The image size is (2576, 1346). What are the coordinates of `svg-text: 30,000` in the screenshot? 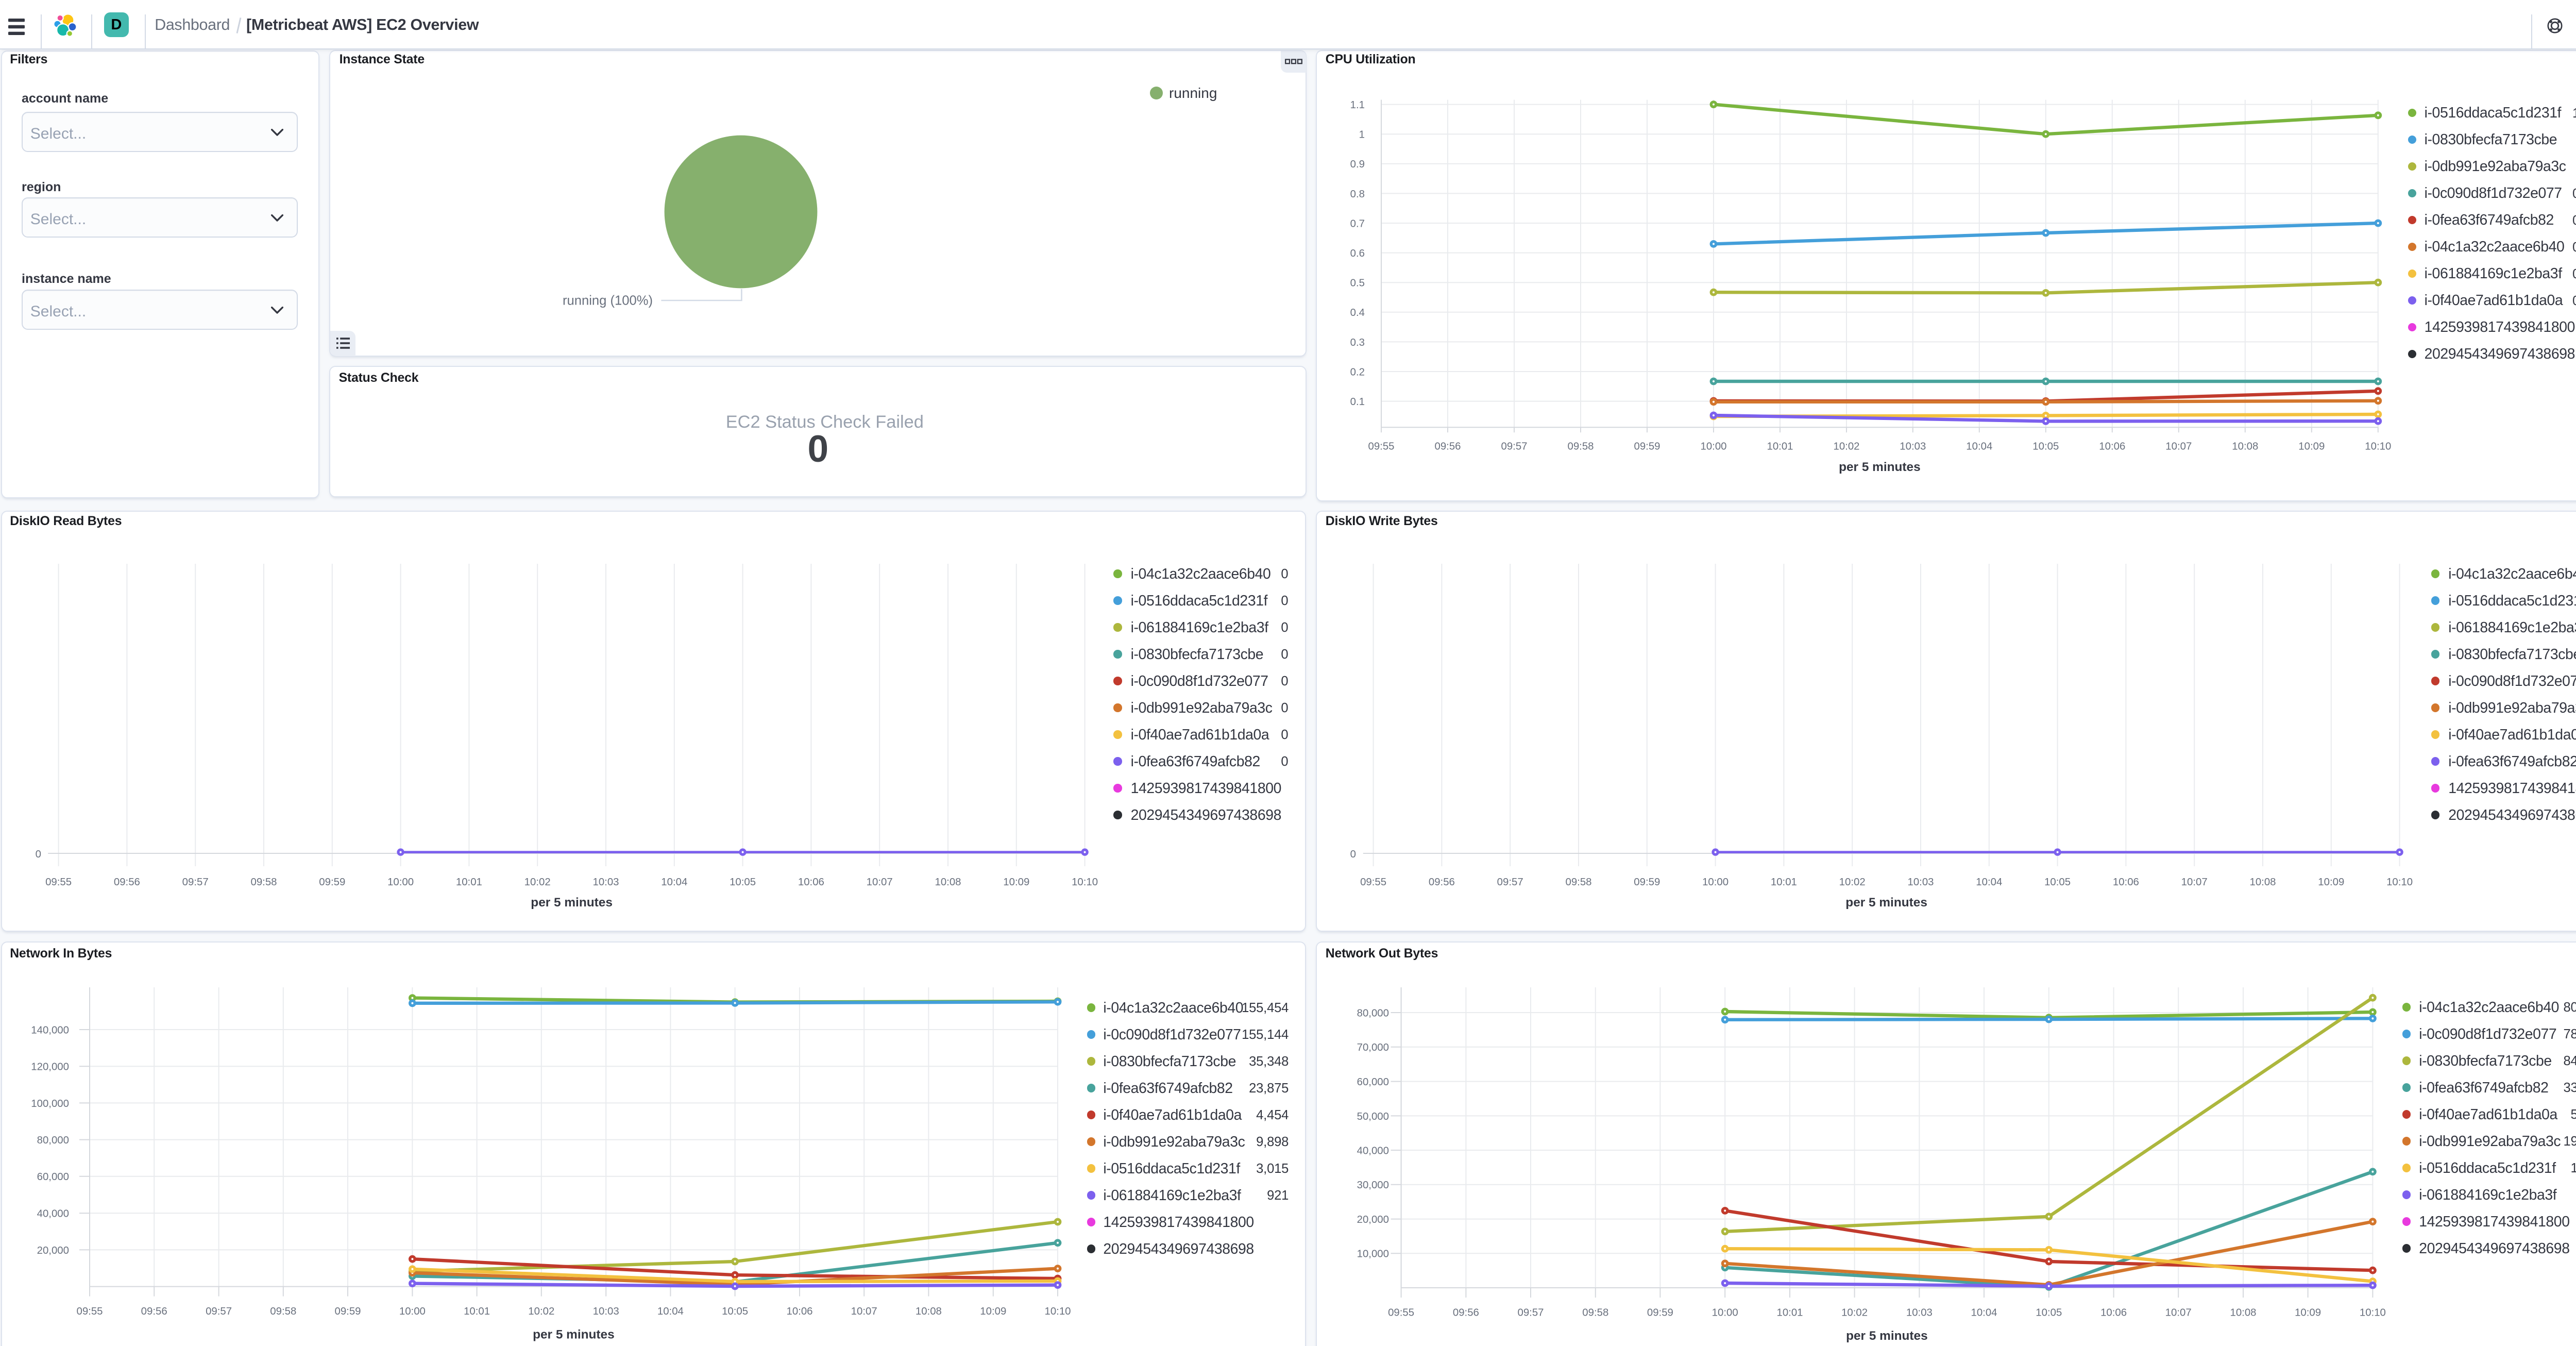 It's located at (1373, 1185).